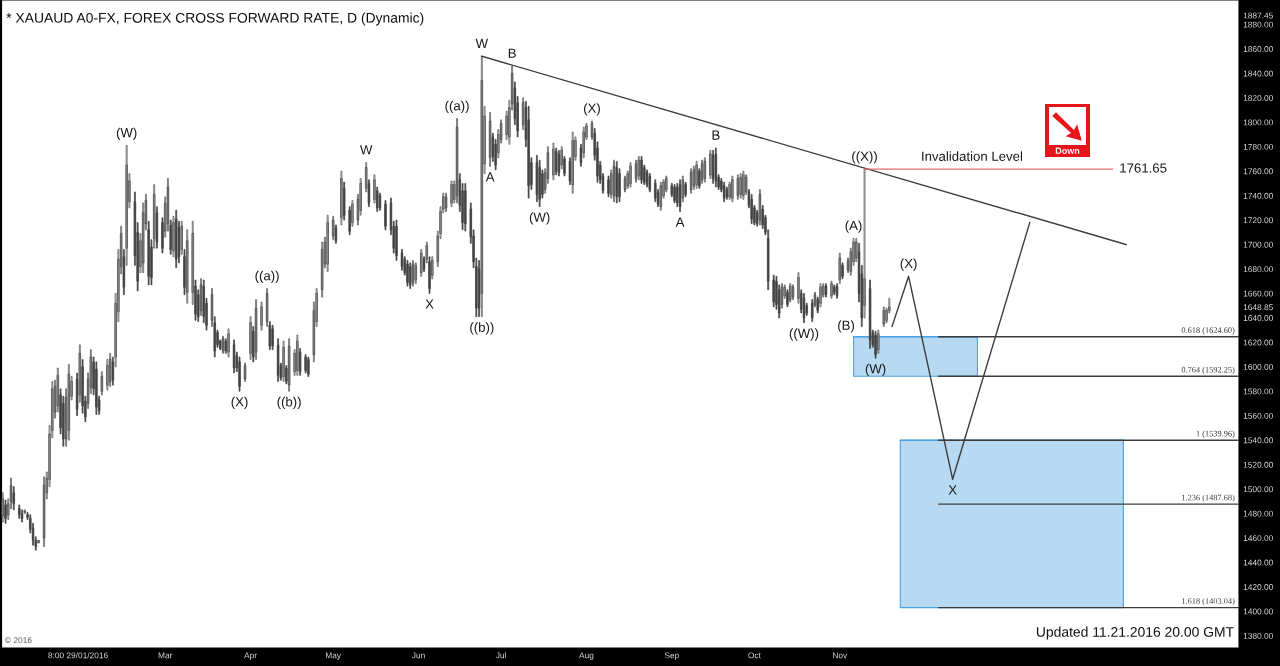 The width and height of the screenshot is (1280, 666). Describe the element at coordinates (1258, 307) in the screenshot. I see `y-tick-label: 1648.85` at that location.